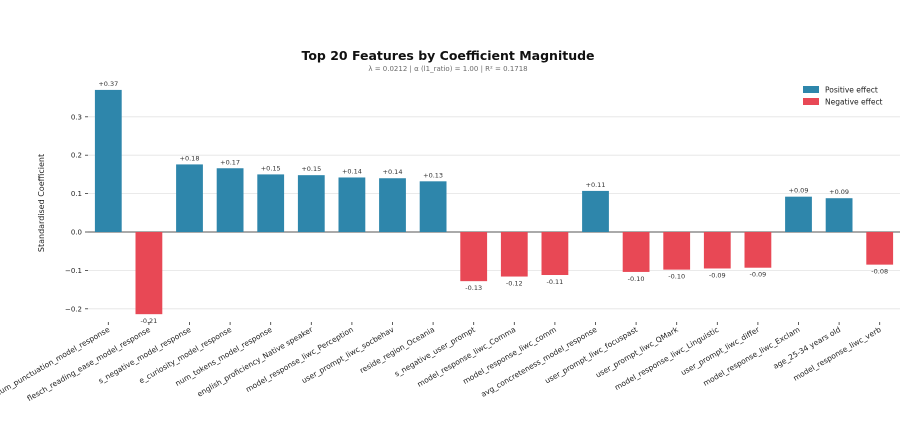 The height and width of the screenshot is (431, 905). What do you see at coordinates (554, 282) in the screenshot?
I see `value-label: -0.11` at bounding box center [554, 282].